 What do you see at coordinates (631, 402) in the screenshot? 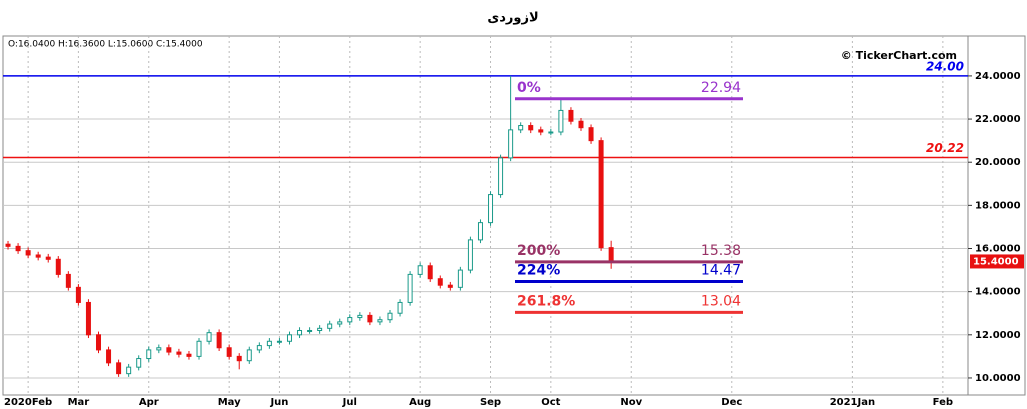
I see `x-tick-label: Nov` at bounding box center [631, 402].